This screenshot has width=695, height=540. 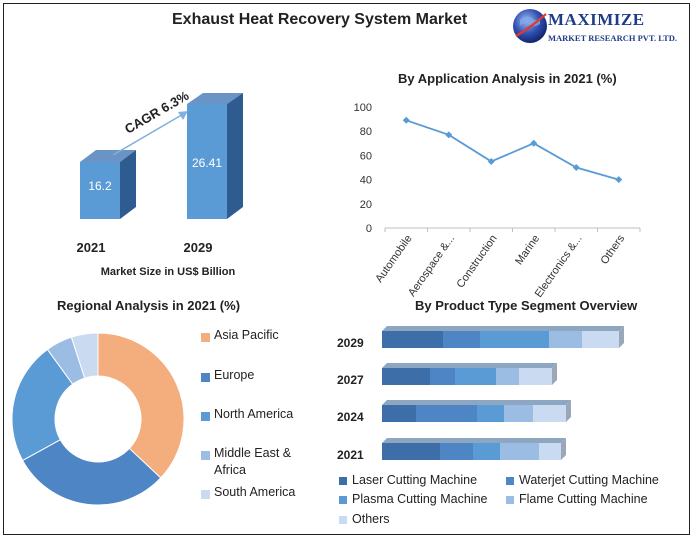 I want to click on y-tick-label: 60, so click(x=366, y=156).